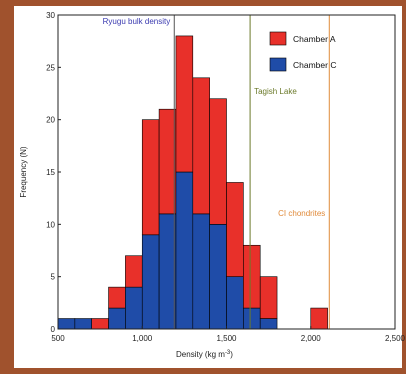 This screenshot has width=406, height=374. I want to click on x-tick-label: 2,000, so click(311, 338).